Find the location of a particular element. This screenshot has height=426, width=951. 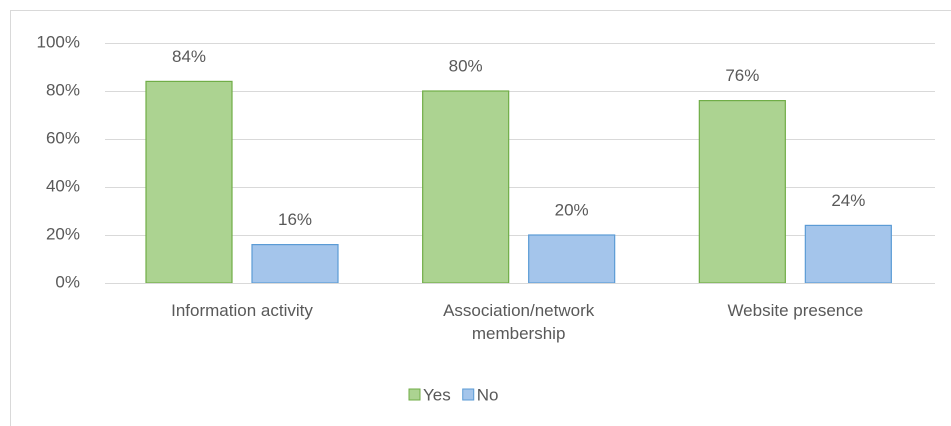

y-tick-label: 20% is located at coordinates (63, 233).